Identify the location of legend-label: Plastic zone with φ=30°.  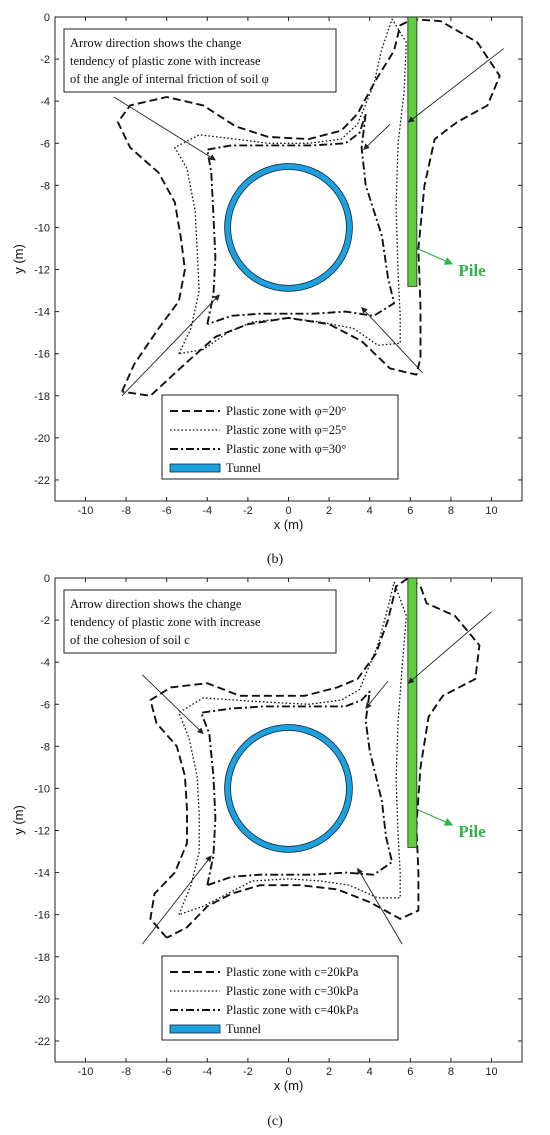
(286, 449).